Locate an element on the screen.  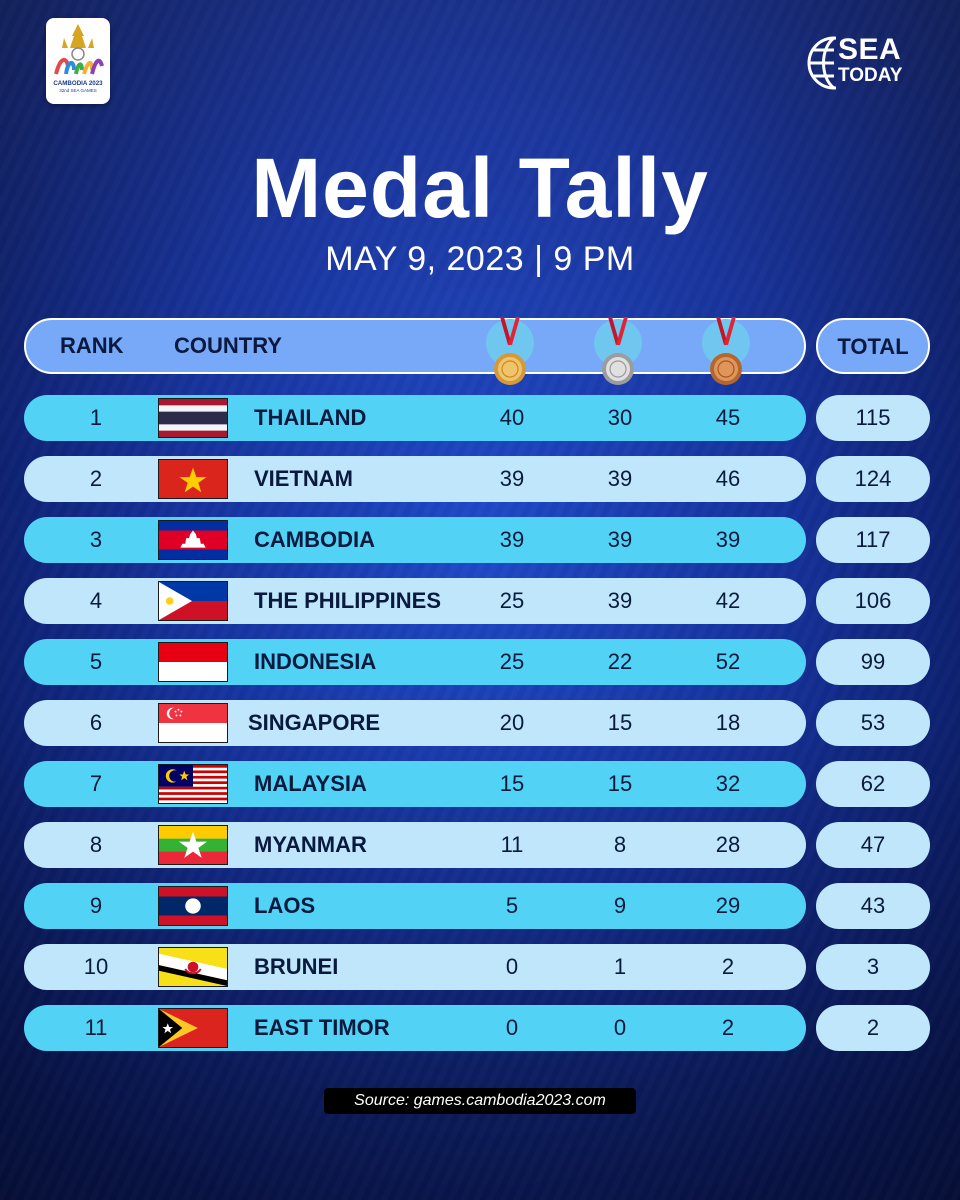
bronze-count-cell: 32 is located at coordinates (728, 783).